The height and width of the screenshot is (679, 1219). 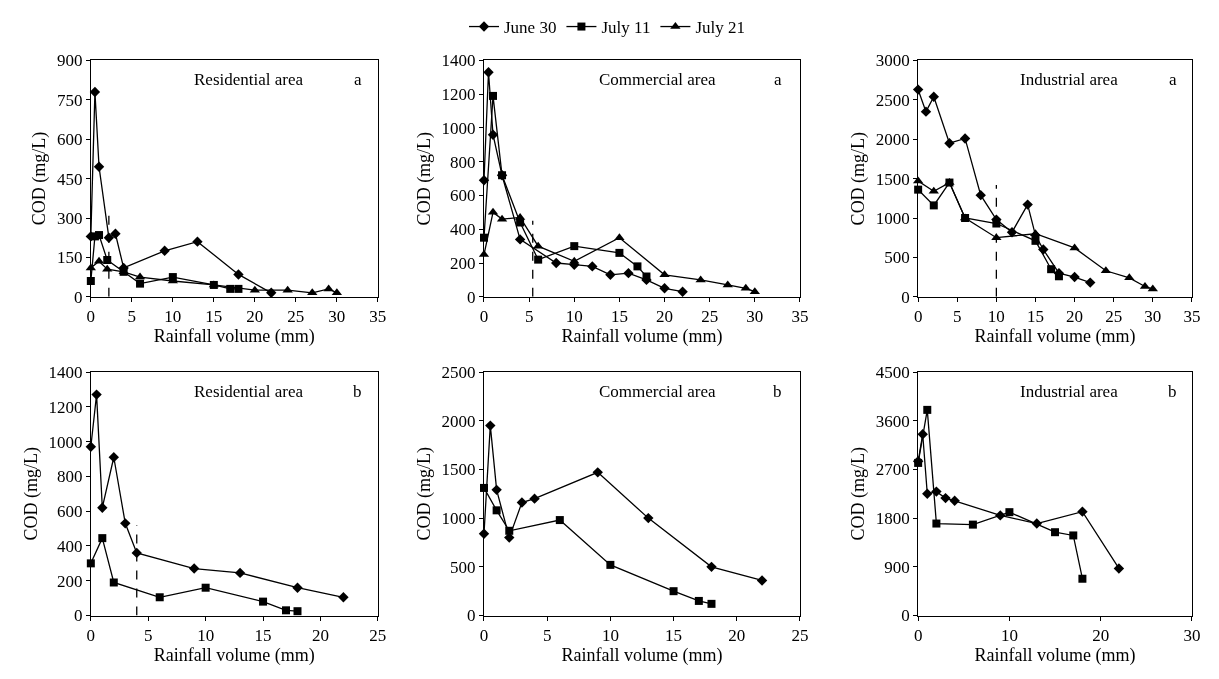 What do you see at coordinates (626, 28) in the screenshot?
I see `legend-label: July 11` at bounding box center [626, 28].